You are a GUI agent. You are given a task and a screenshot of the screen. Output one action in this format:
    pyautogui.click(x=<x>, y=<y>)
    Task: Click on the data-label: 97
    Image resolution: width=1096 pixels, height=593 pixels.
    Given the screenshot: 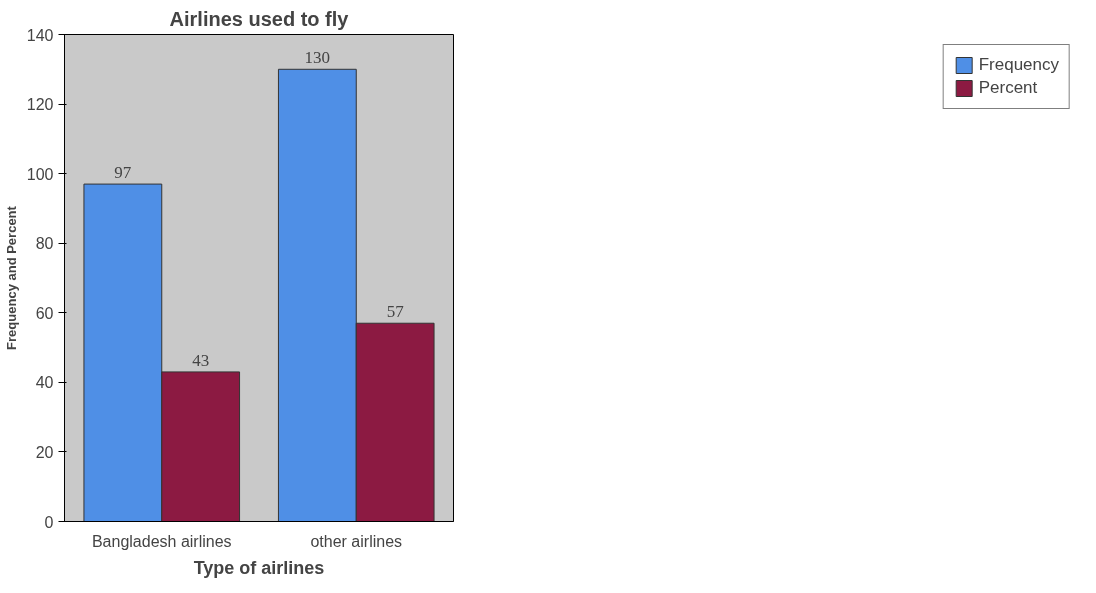 What is the action you would take?
    pyautogui.click(x=123, y=173)
    